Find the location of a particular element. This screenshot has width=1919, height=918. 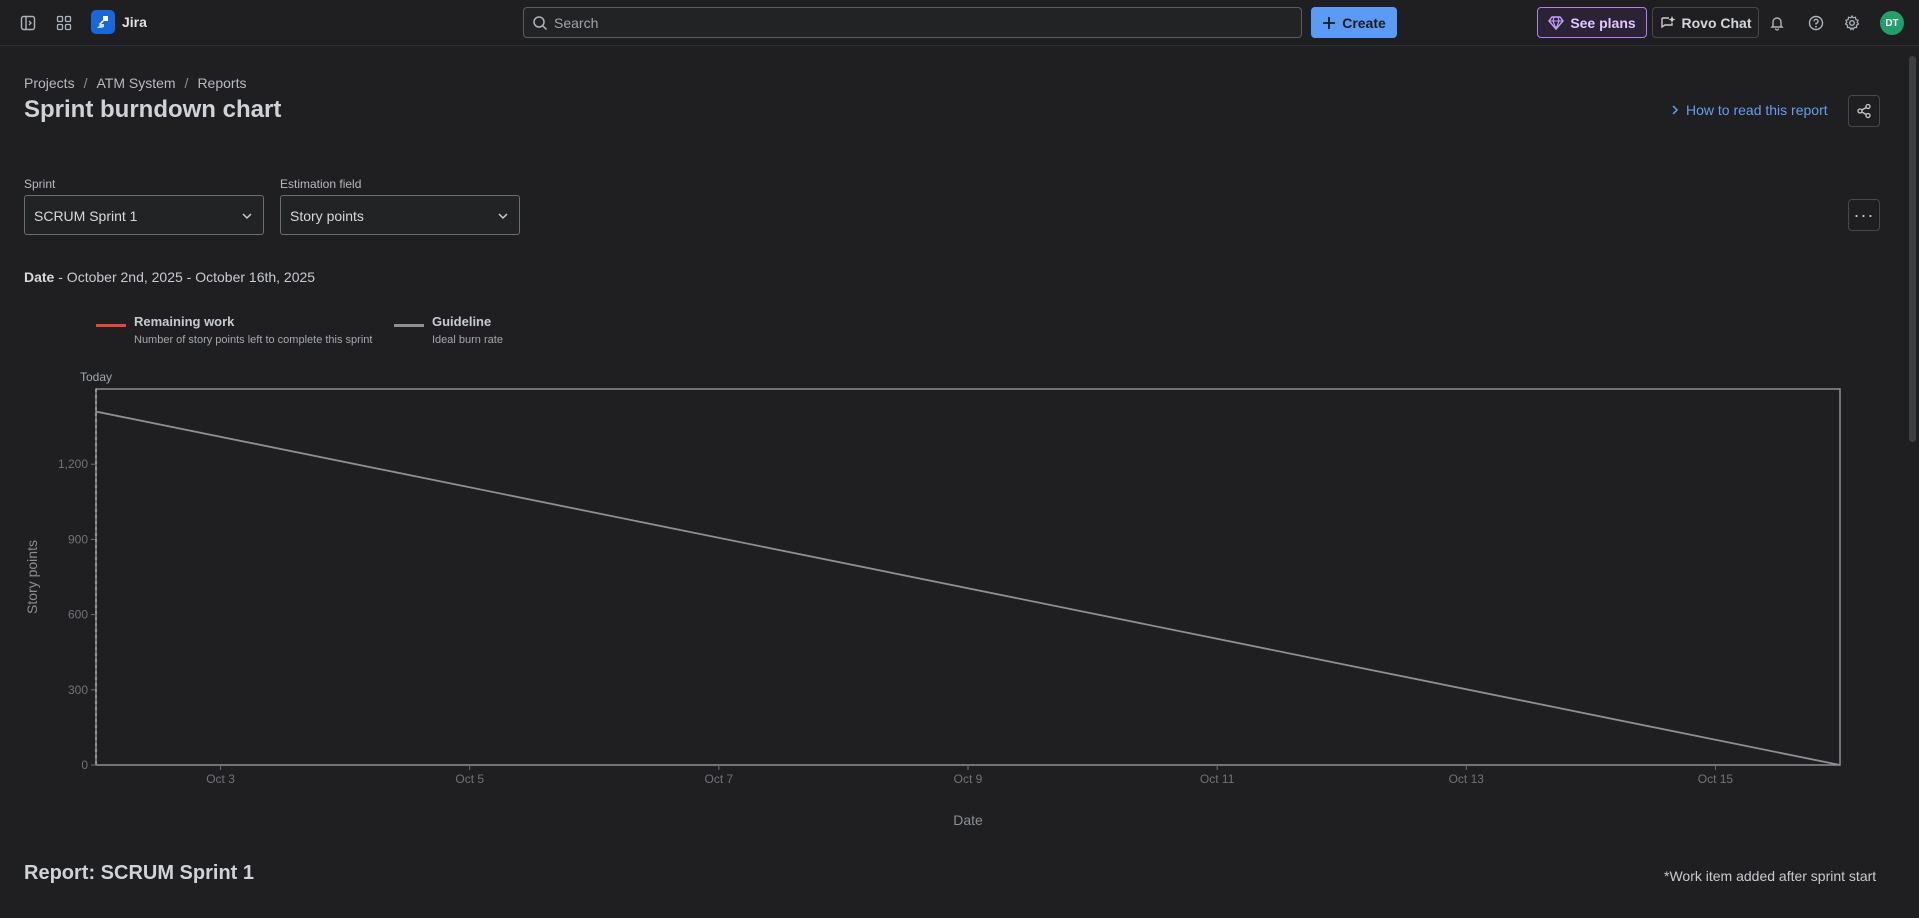

how-to-read-label: How to read this report is located at coordinates (1757, 110).